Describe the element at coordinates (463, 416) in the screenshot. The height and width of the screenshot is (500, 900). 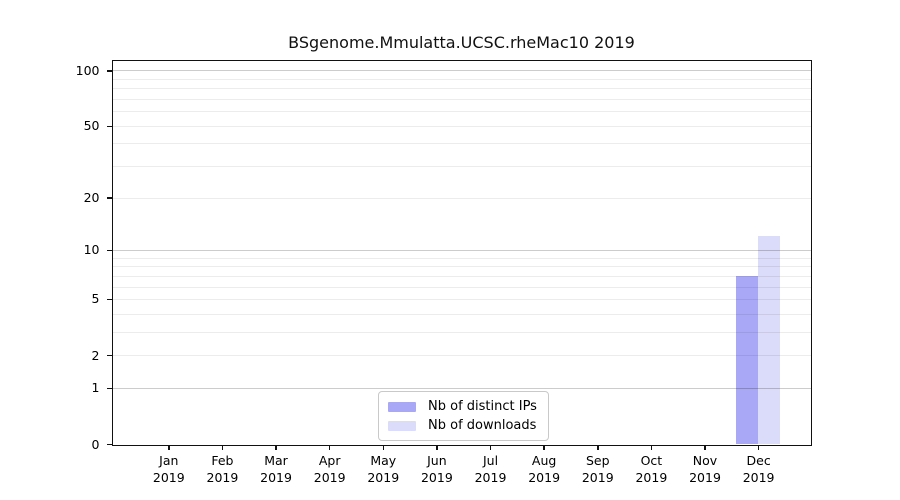
I see `legend: Nb of distinct IPs Nb of downloads` at that location.